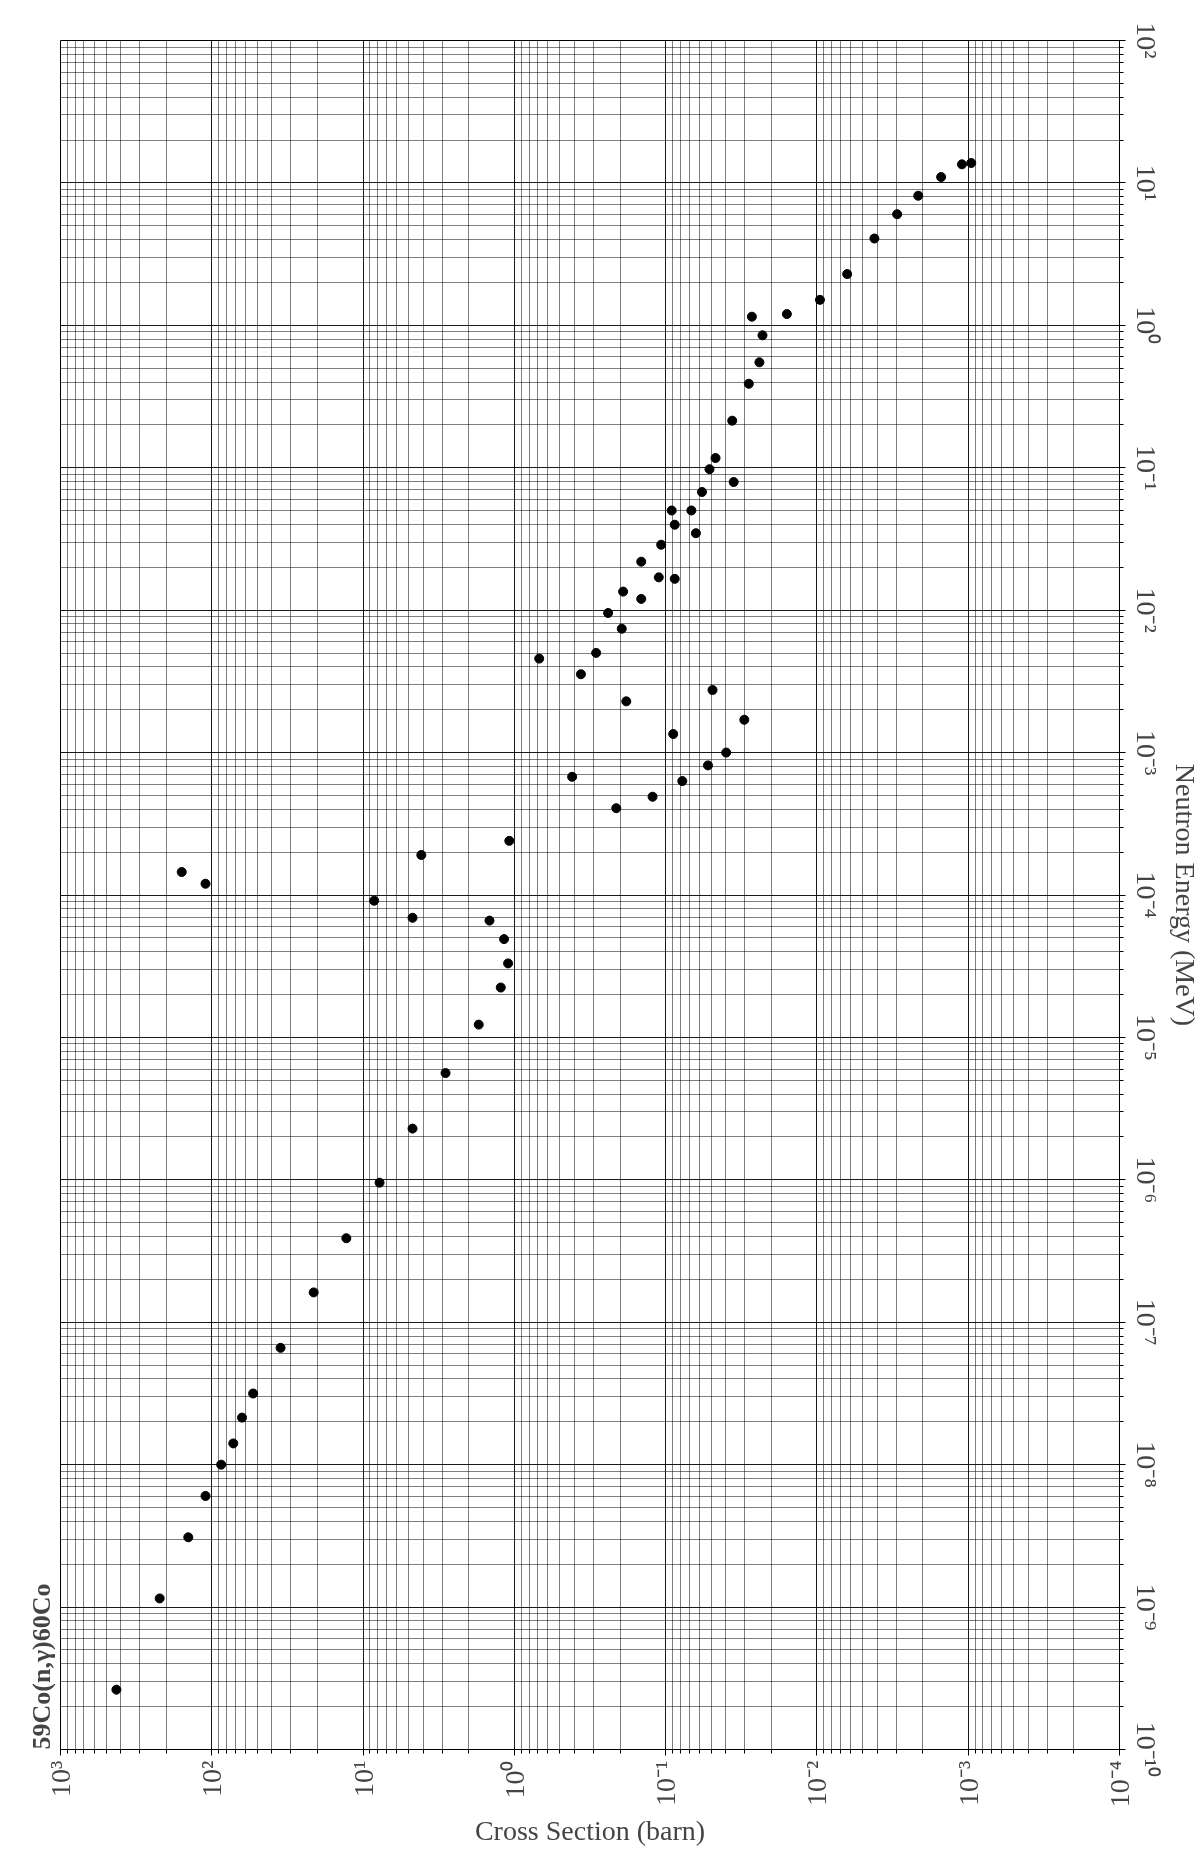 The width and height of the screenshot is (1203, 1849). Describe the element at coordinates (1146, 752) in the screenshot. I see `y-tick-label: 10⁻³` at that location.